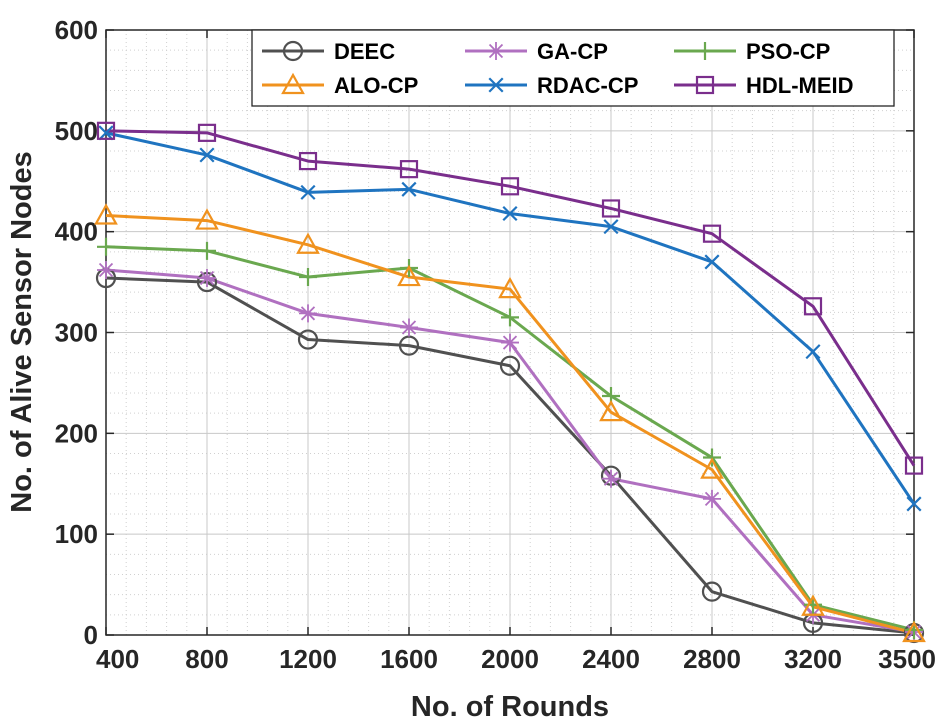 The height and width of the screenshot is (725, 950). What do you see at coordinates (800, 85) in the screenshot?
I see `legend-label-hdl-meid: HDL-MEID` at bounding box center [800, 85].